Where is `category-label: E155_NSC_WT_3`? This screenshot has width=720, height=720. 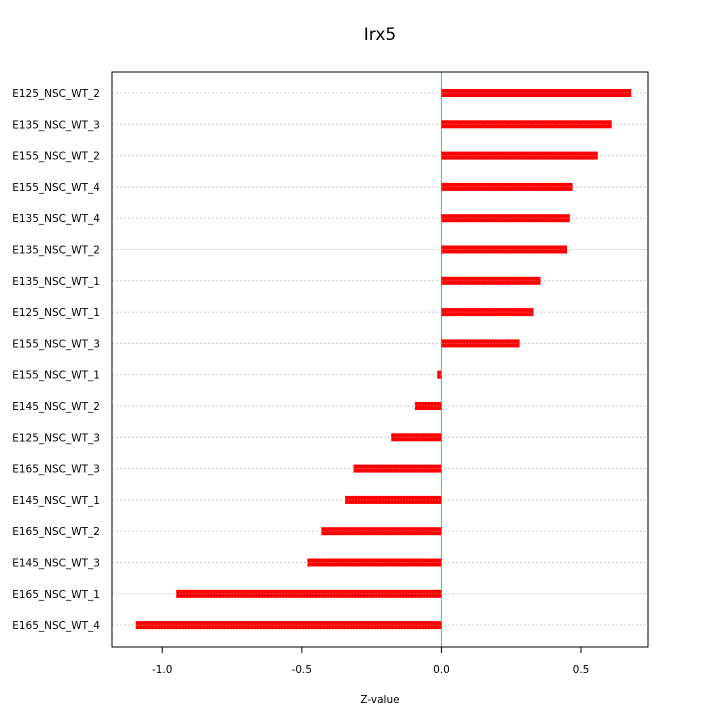
category-label: E155_NSC_WT_3 is located at coordinates (56, 344).